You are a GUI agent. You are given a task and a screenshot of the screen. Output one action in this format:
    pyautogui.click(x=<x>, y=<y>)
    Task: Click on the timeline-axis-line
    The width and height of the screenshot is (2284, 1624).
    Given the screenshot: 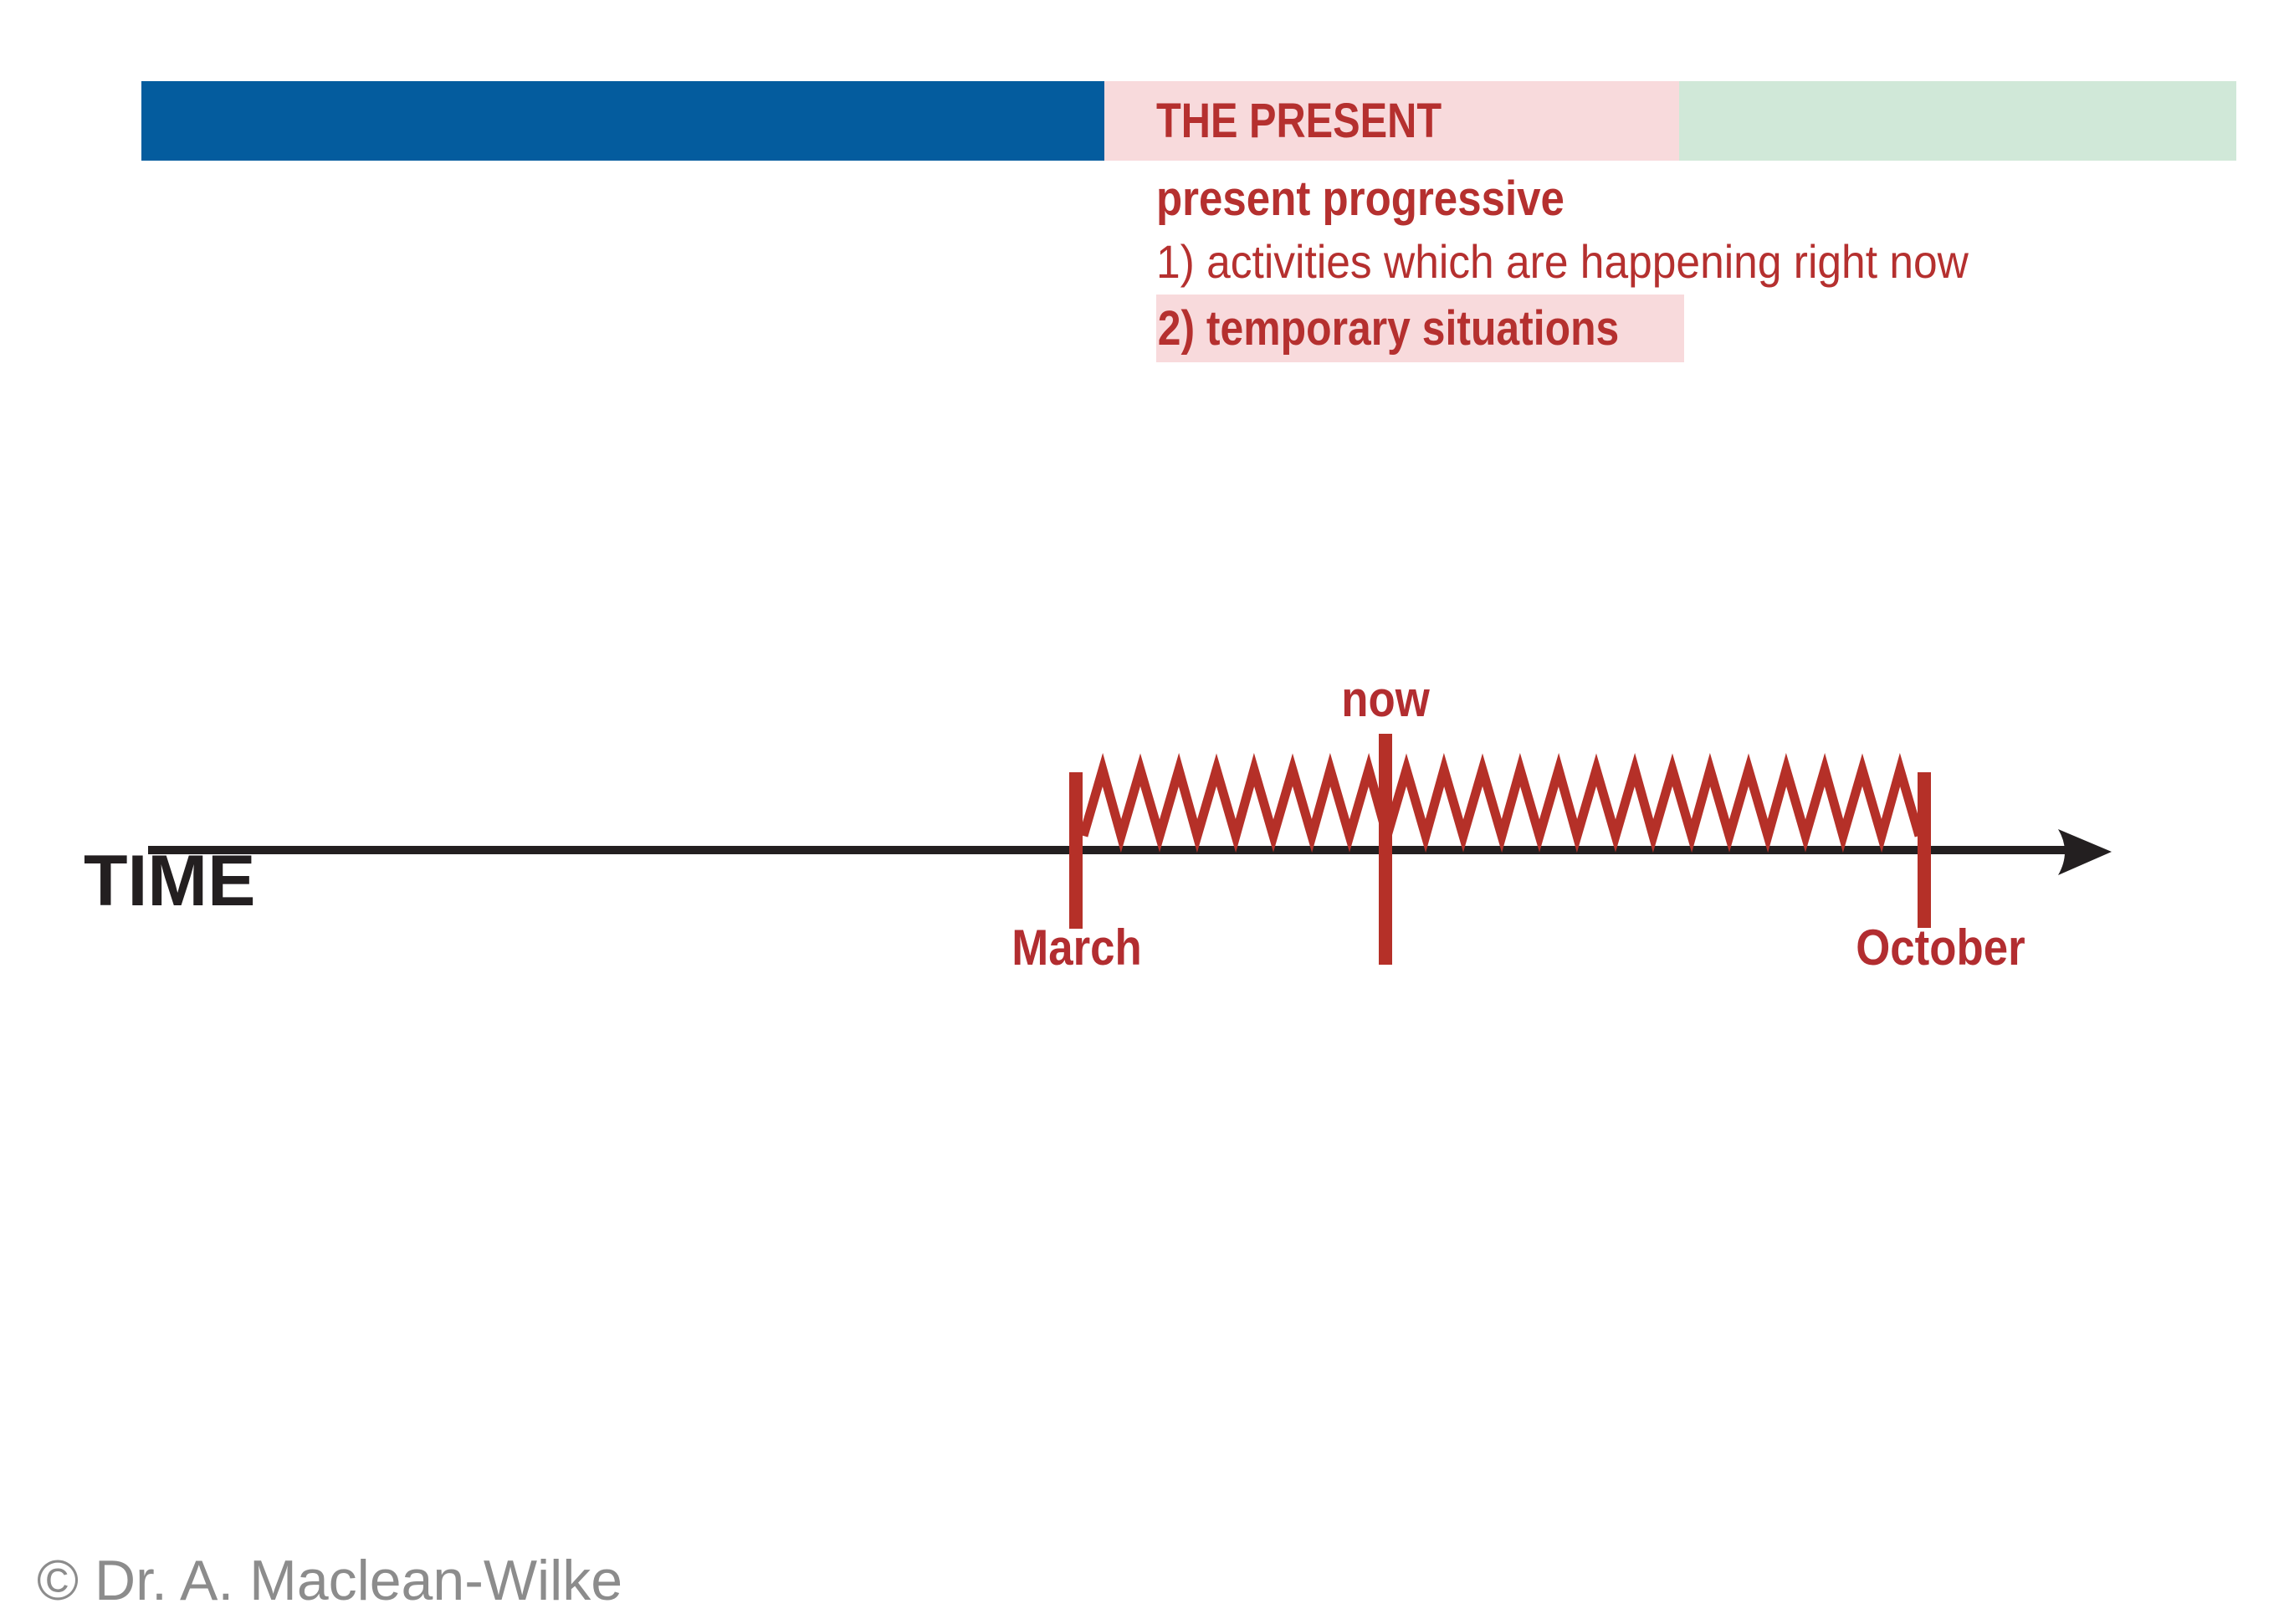 What is the action you would take?
    pyautogui.click(x=1111, y=850)
    